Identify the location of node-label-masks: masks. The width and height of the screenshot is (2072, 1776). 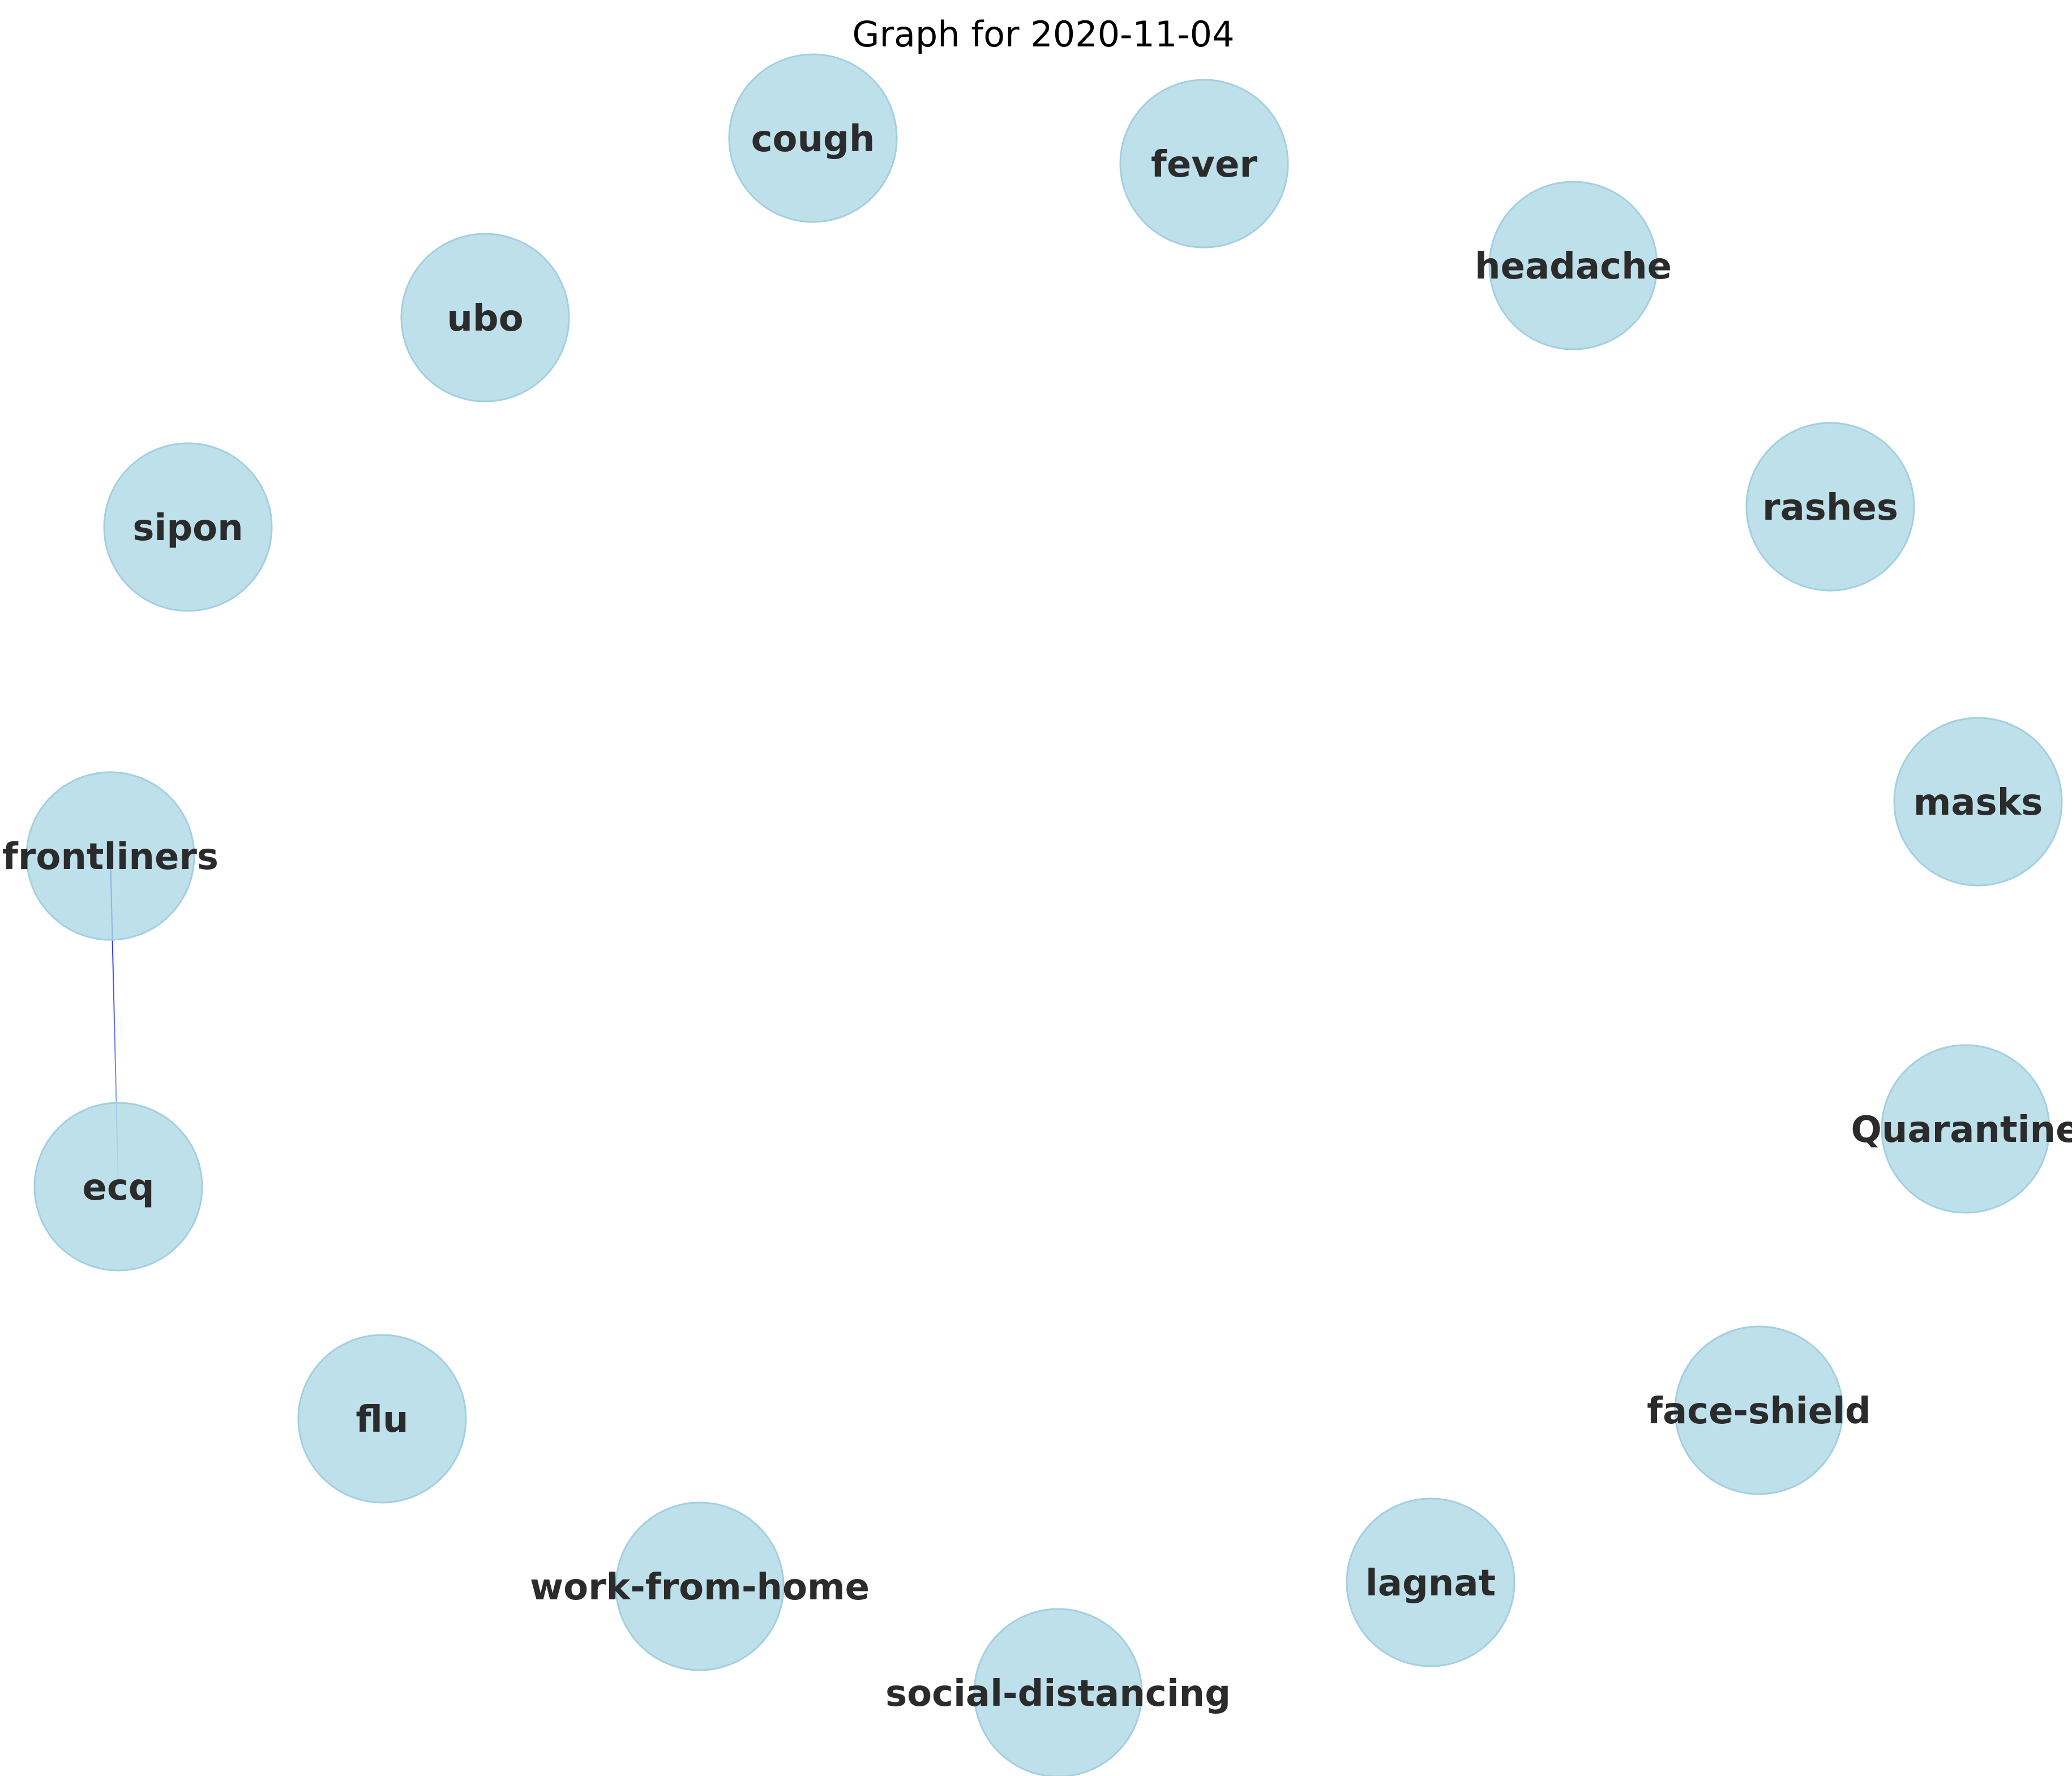
(1978, 803).